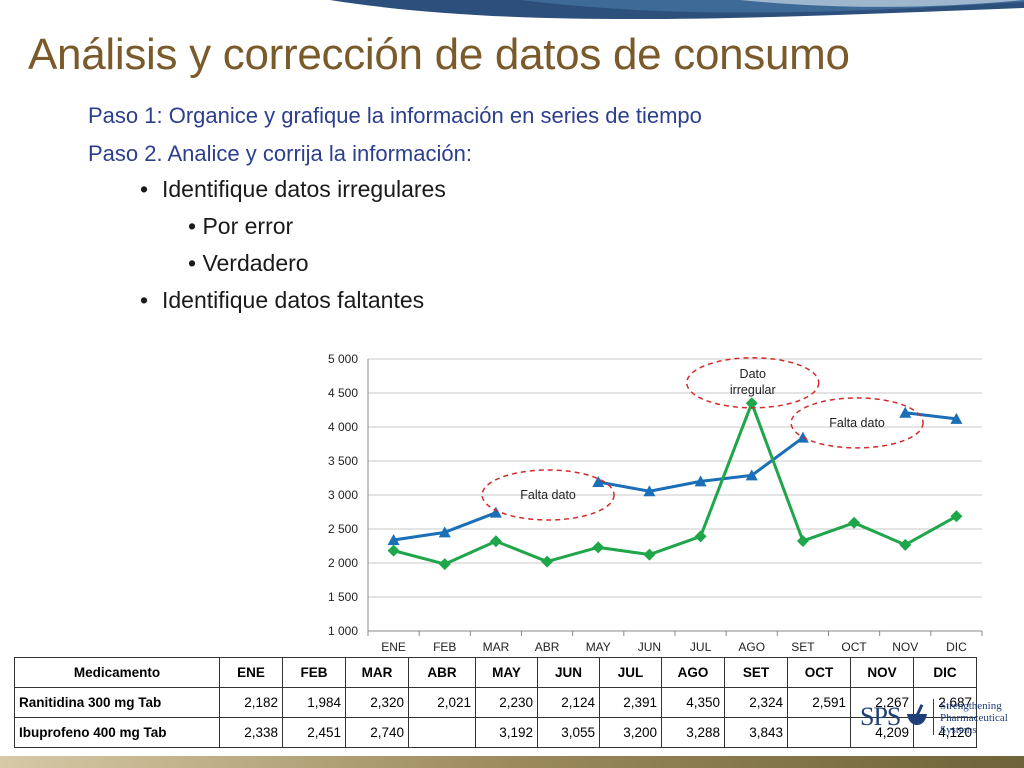  What do you see at coordinates (512, 762) in the screenshot?
I see `bottom-decoration-bar` at bounding box center [512, 762].